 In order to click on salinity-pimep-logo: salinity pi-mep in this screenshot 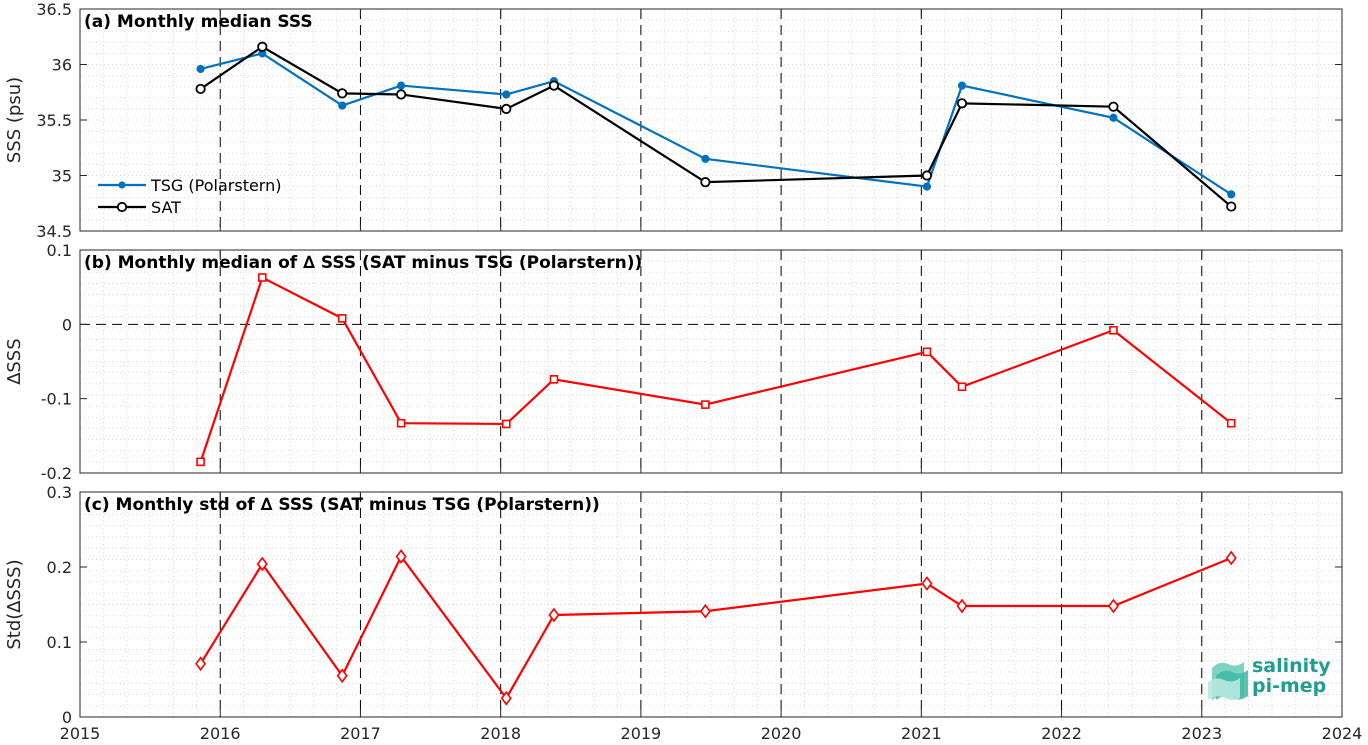, I will do `click(1271, 679)`.